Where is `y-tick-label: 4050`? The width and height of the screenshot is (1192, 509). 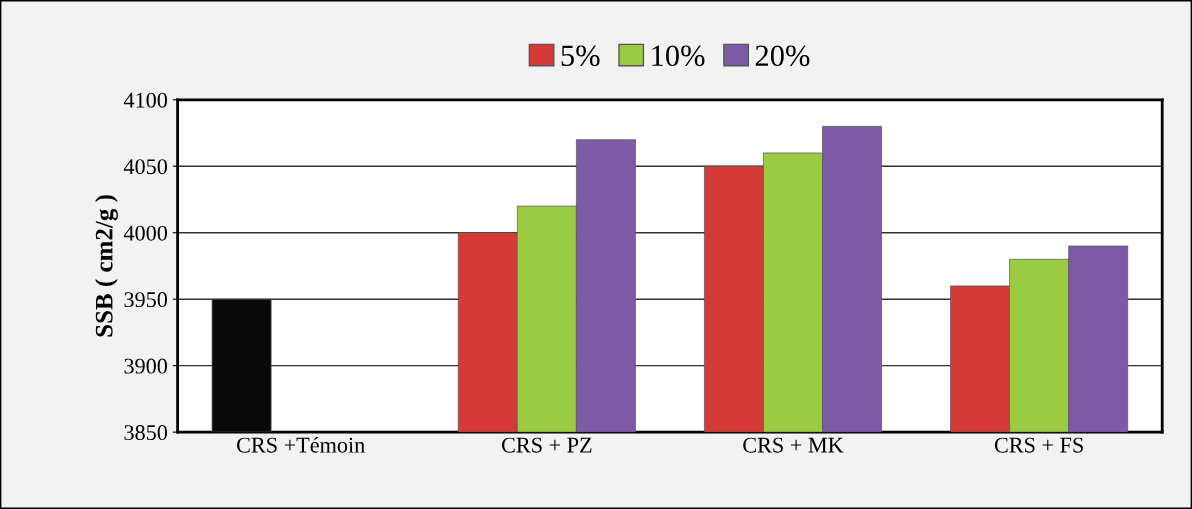
y-tick-label: 4050 is located at coordinates (145, 167).